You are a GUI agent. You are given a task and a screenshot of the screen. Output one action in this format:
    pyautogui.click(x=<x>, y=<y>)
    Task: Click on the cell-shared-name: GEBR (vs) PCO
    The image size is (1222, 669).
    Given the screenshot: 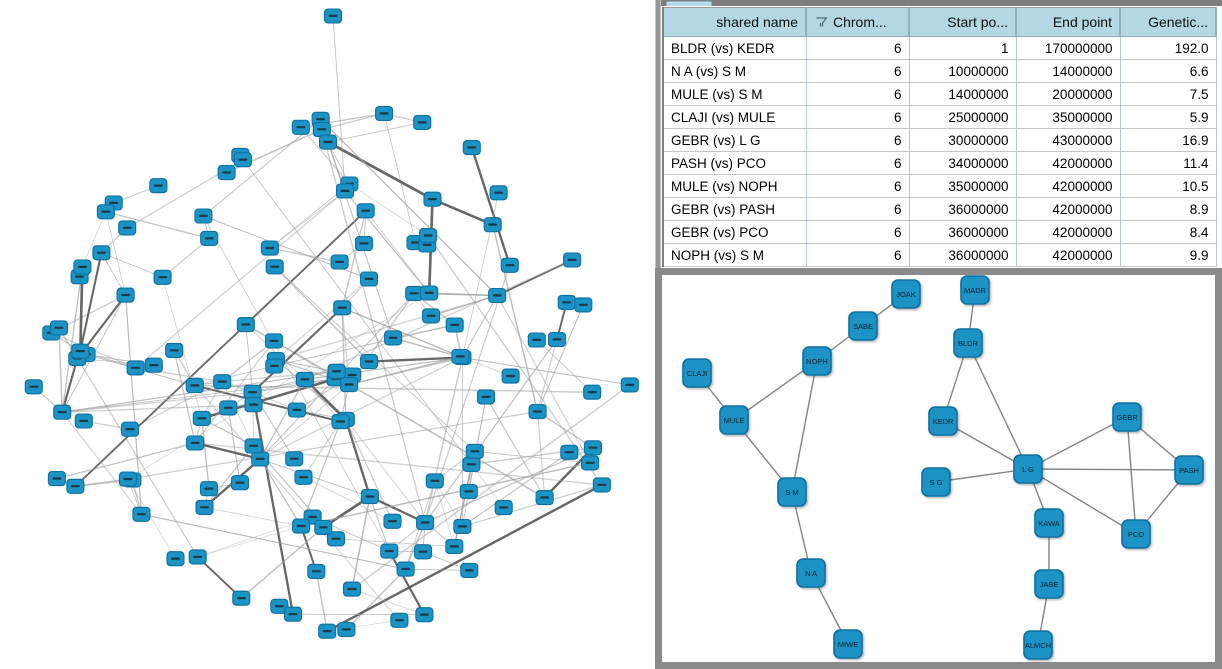 What is the action you would take?
    pyautogui.click(x=735, y=232)
    